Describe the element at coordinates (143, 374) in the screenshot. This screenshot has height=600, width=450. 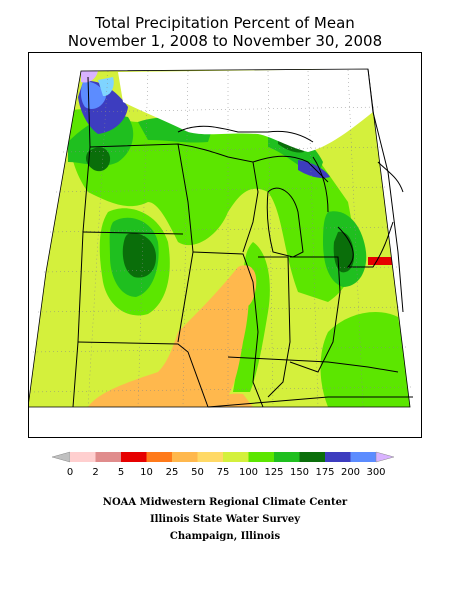
I see `missouri-boundary` at that location.